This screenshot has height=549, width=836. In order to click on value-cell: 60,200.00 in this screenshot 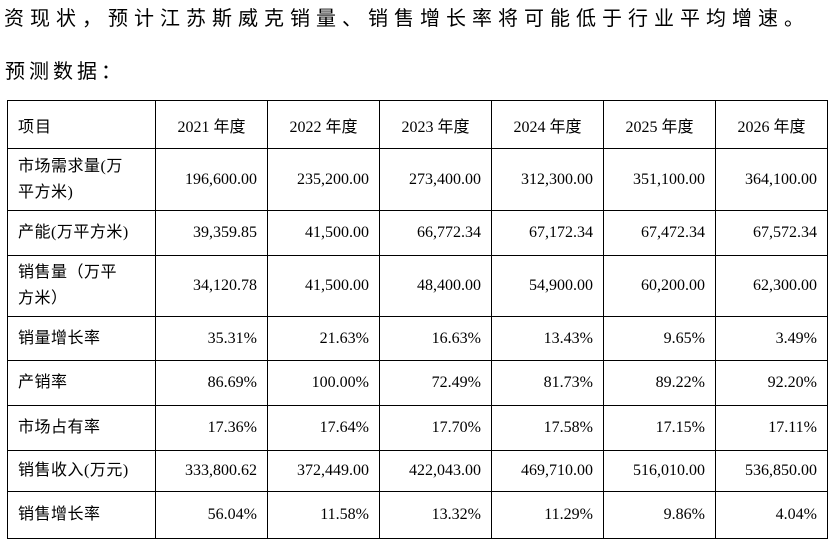, I will do `click(659, 286)`.